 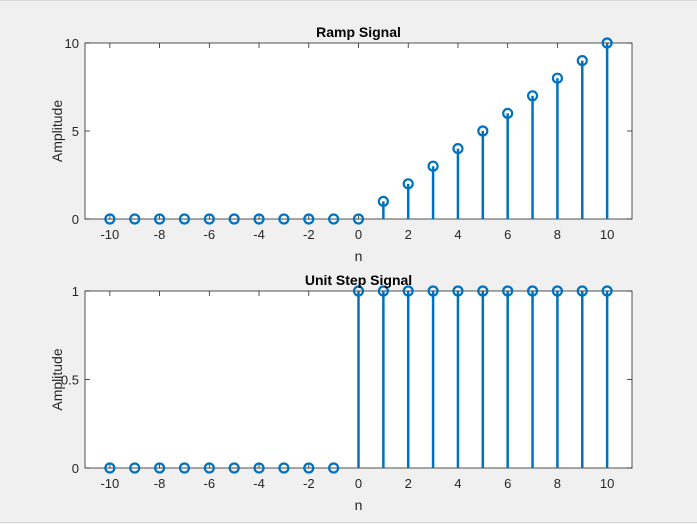 What do you see at coordinates (72, 43) in the screenshot?
I see `y-tick-label: 10` at bounding box center [72, 43].